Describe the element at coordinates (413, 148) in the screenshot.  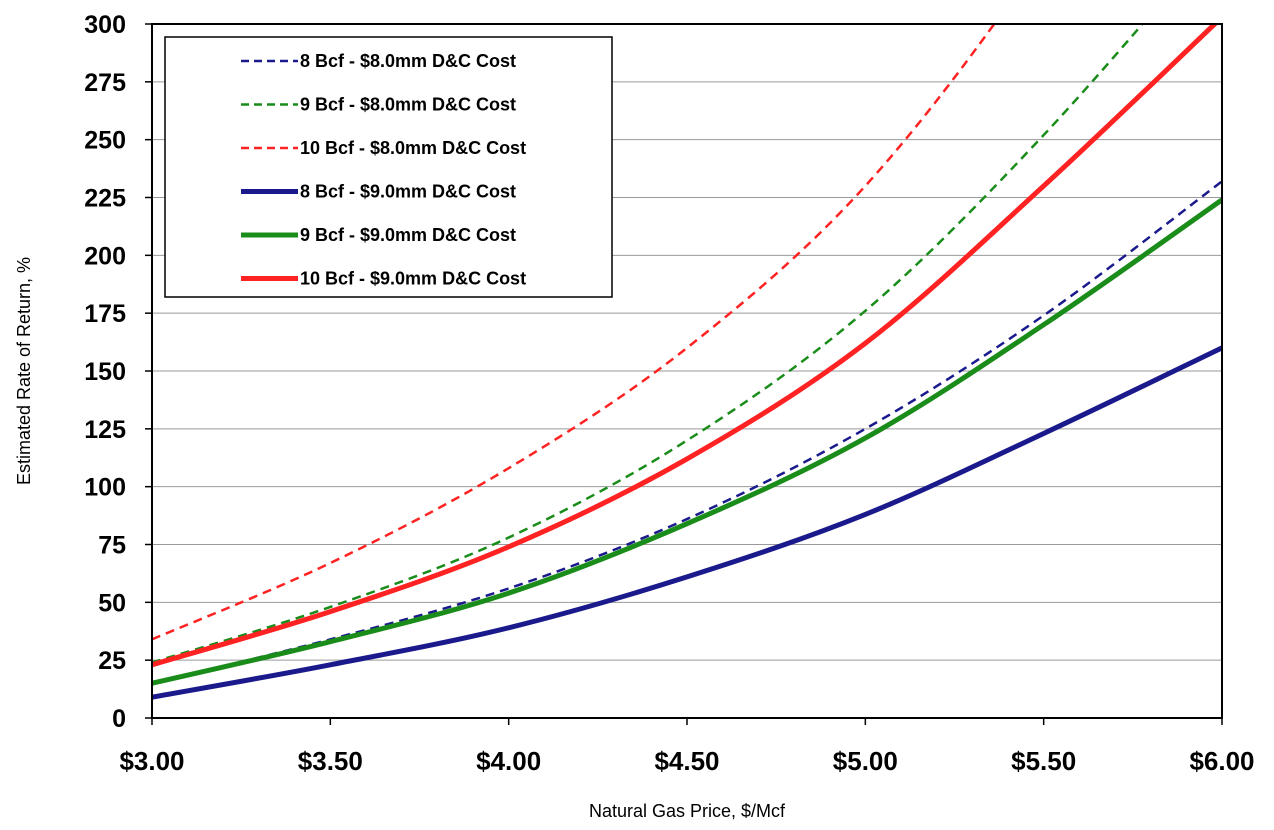
I see `legend-label-2: 10 Bcf - $8.0mm D&C Cost` at that location.